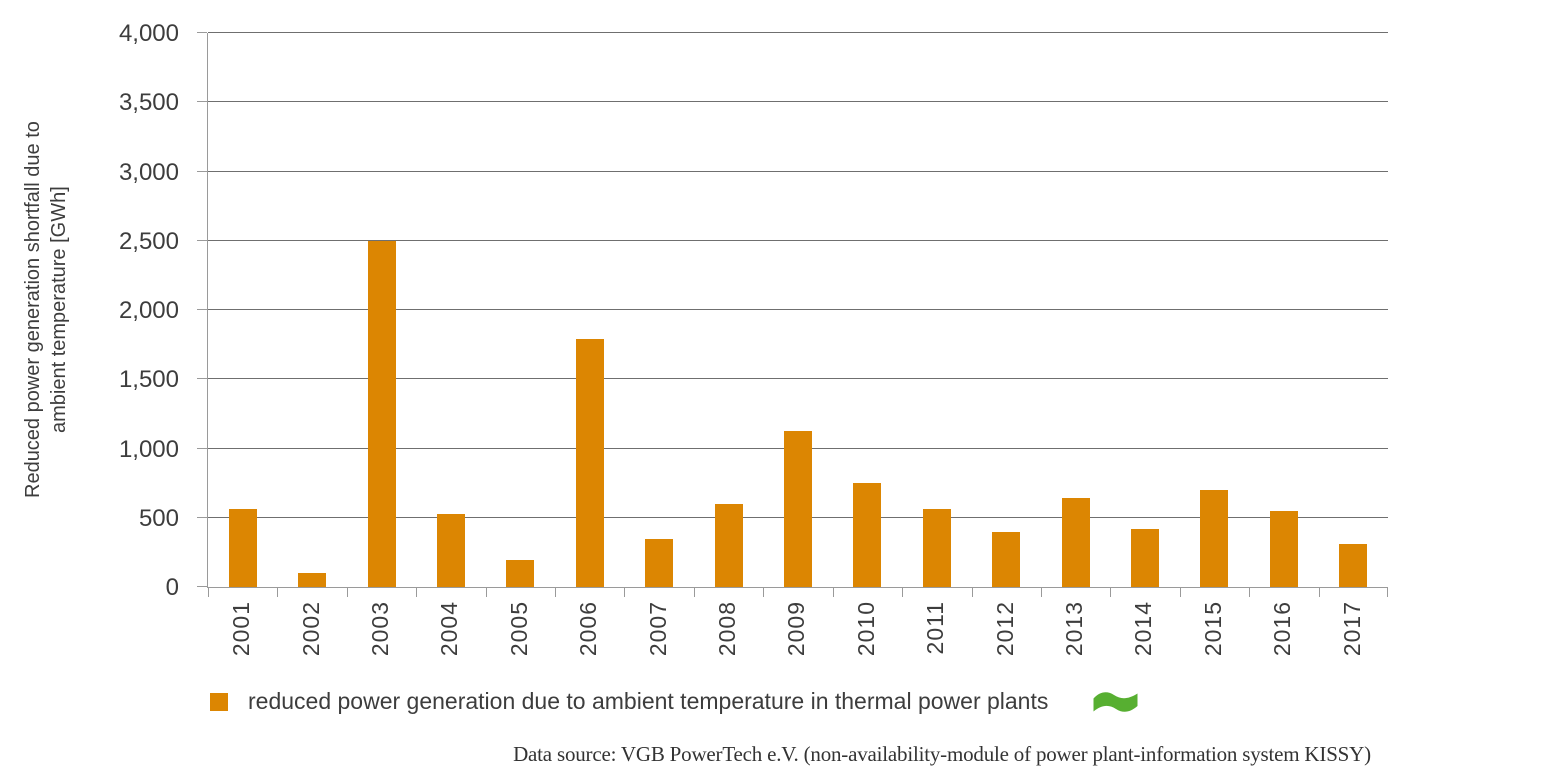  Describe the element at coordinates (727, 629) in the screenshot. I see `x-tick-label-2008: 2008` at that location.